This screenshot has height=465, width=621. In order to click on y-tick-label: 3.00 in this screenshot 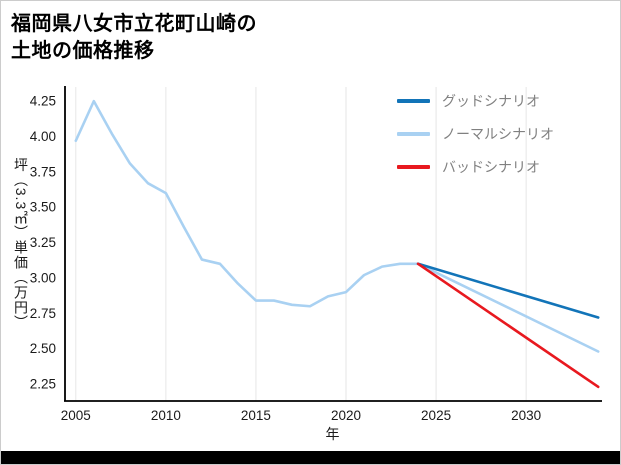, I will do `click(43, 277)`.